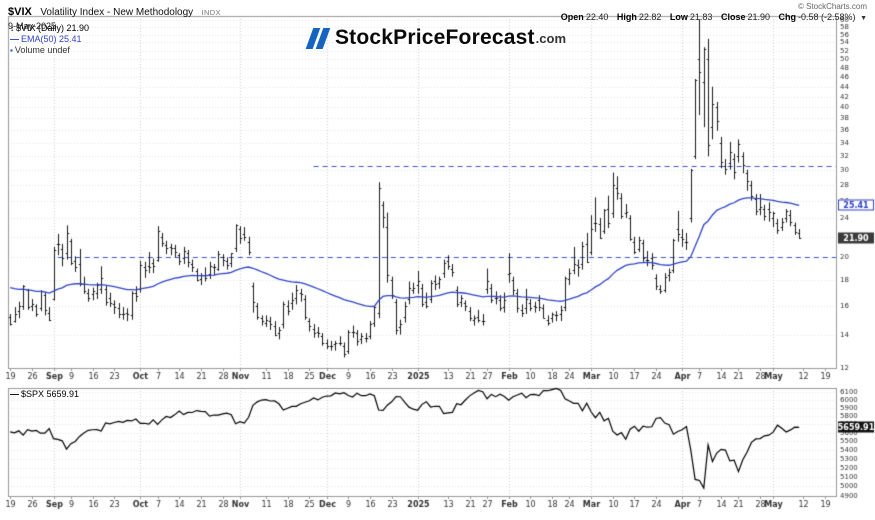 The height and width of the screenshot is (520, 875). Describe the element at coordinates (317, 38) in the screenshot. I see `logo-slashes-icon` at that location.